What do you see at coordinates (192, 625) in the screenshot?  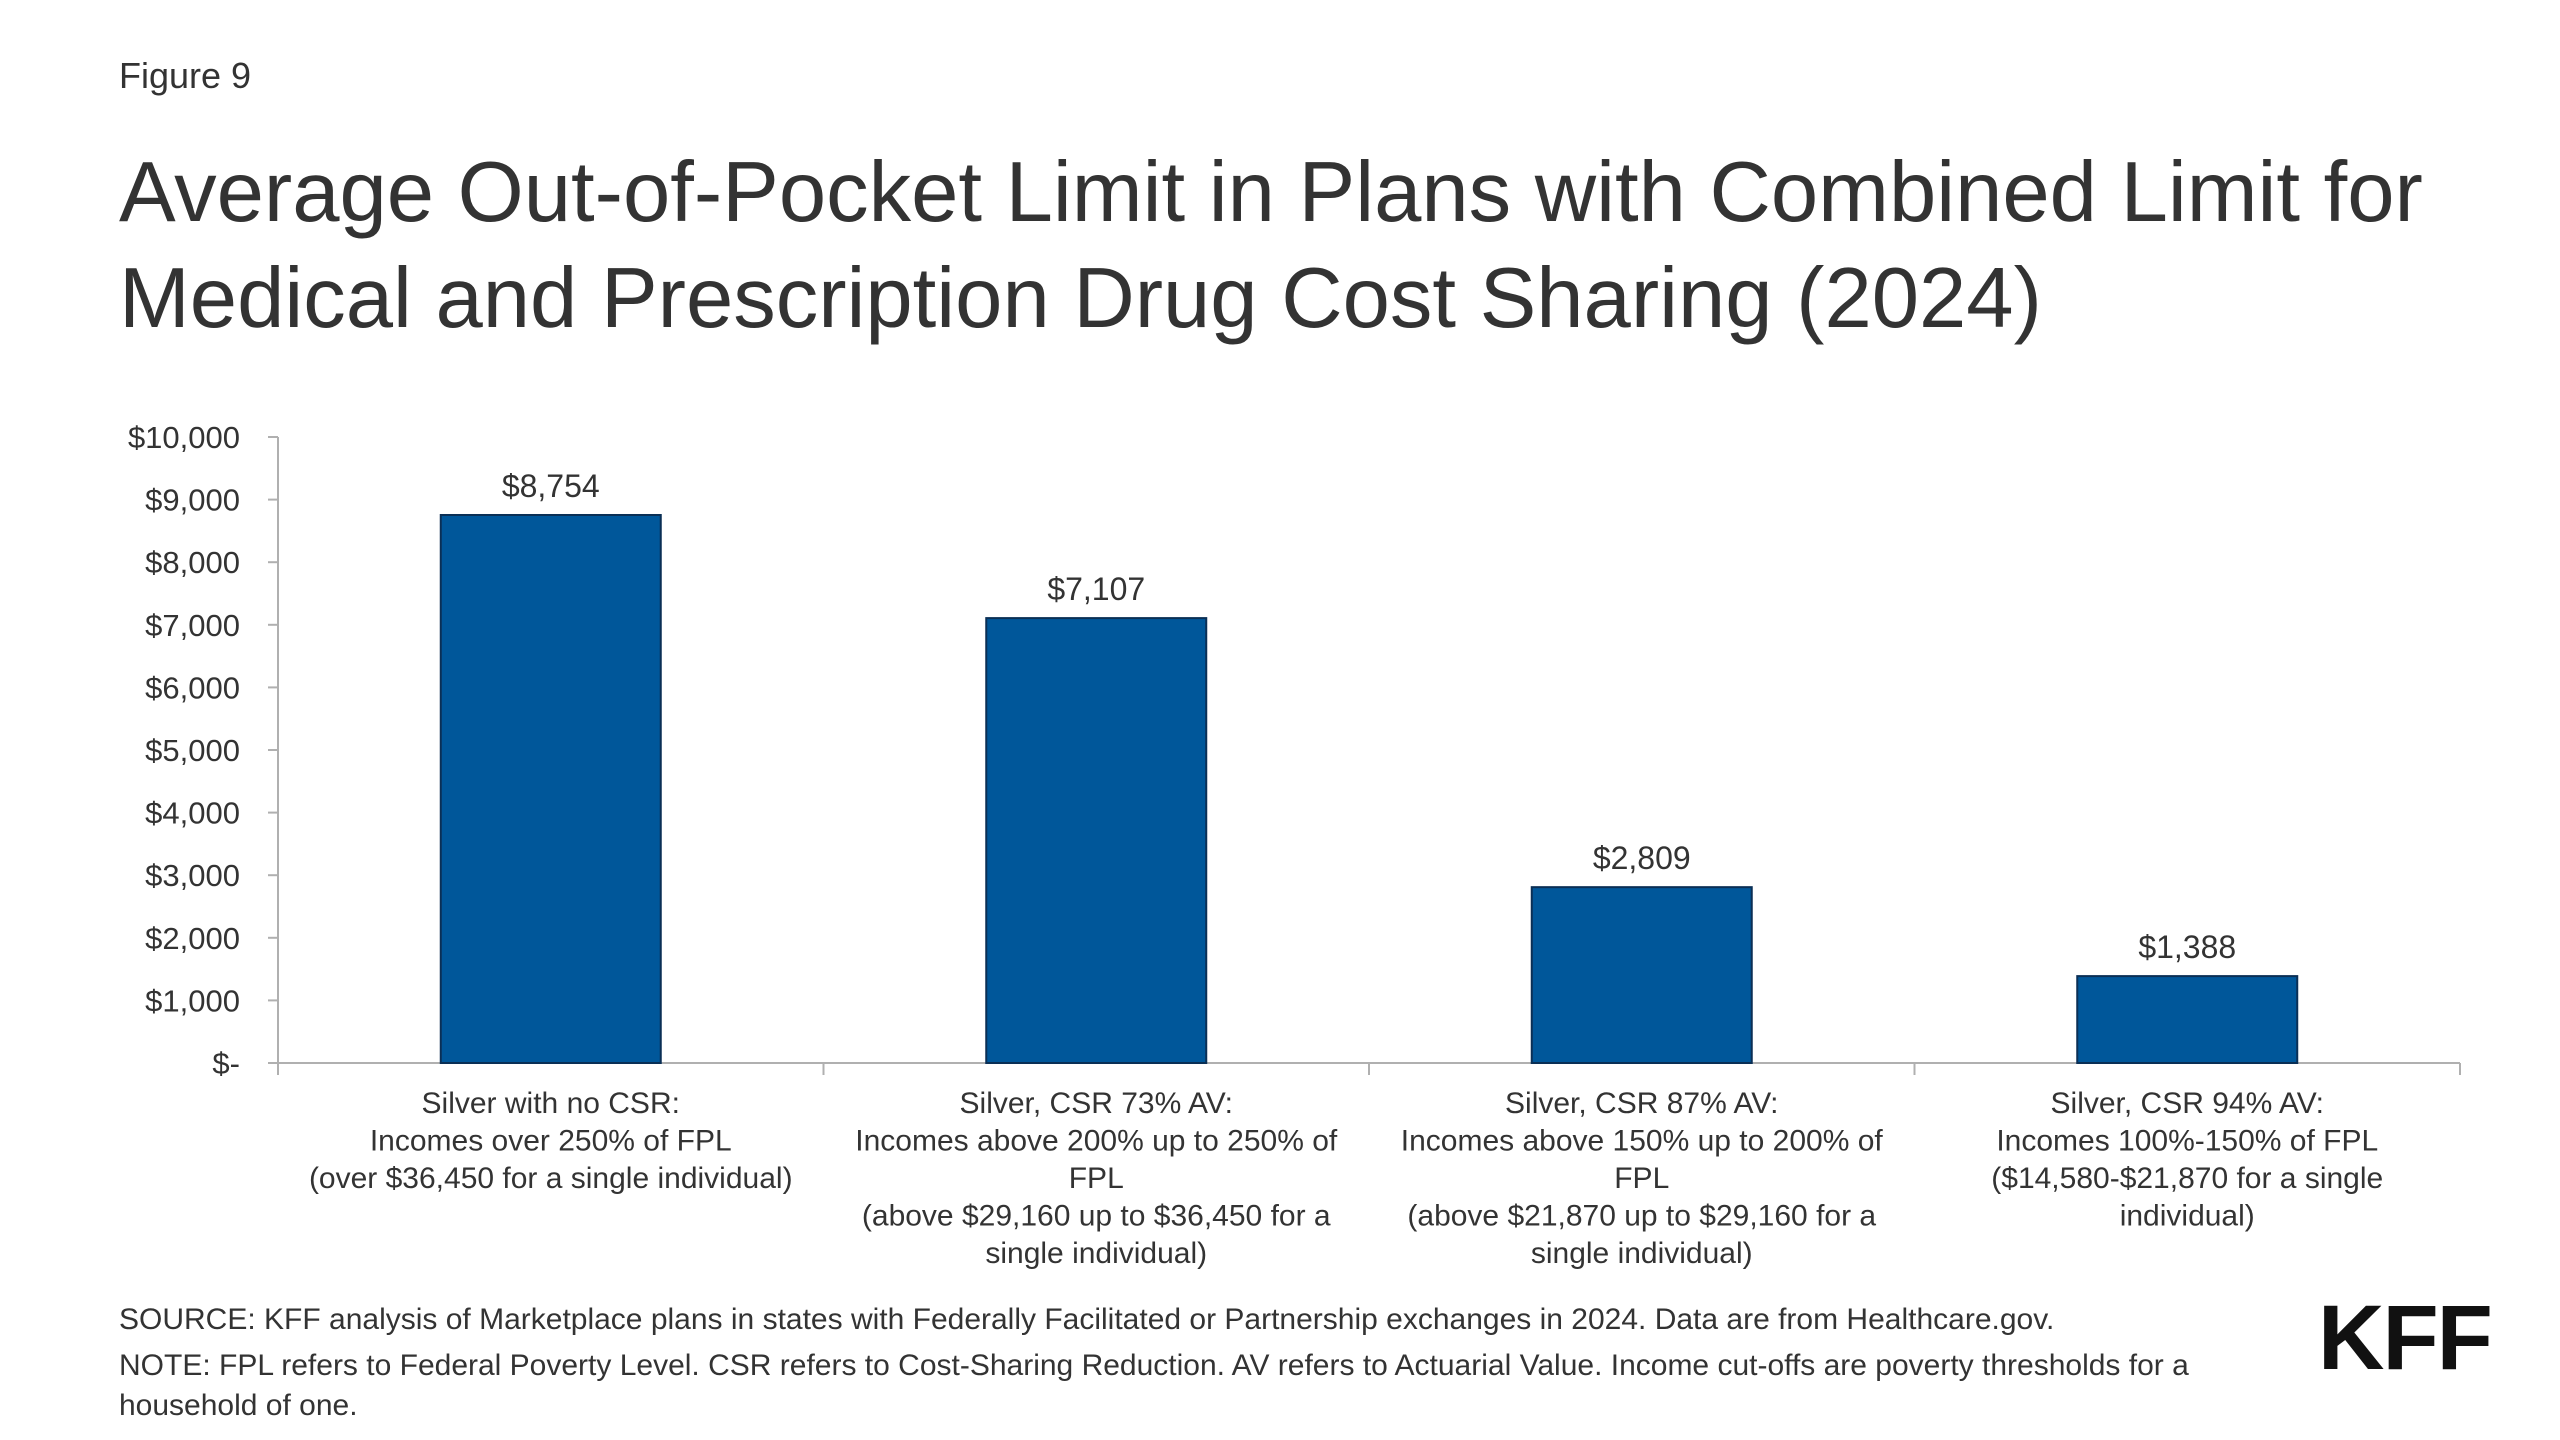 I see `y-tick-label: $7,000` at bounding box center [192, 625].